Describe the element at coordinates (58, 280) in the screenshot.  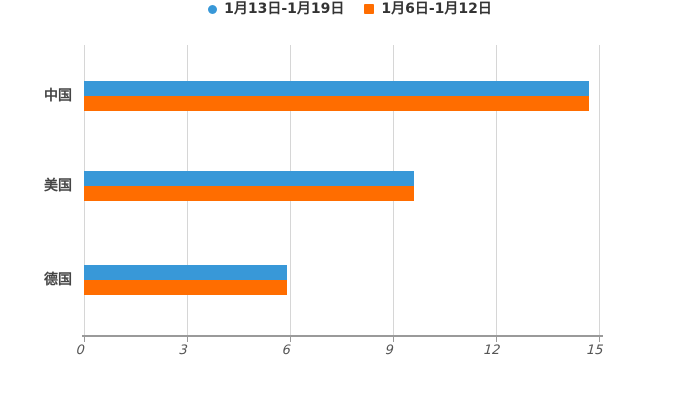
I see `y-axis-label-德国: 德国` at that location.